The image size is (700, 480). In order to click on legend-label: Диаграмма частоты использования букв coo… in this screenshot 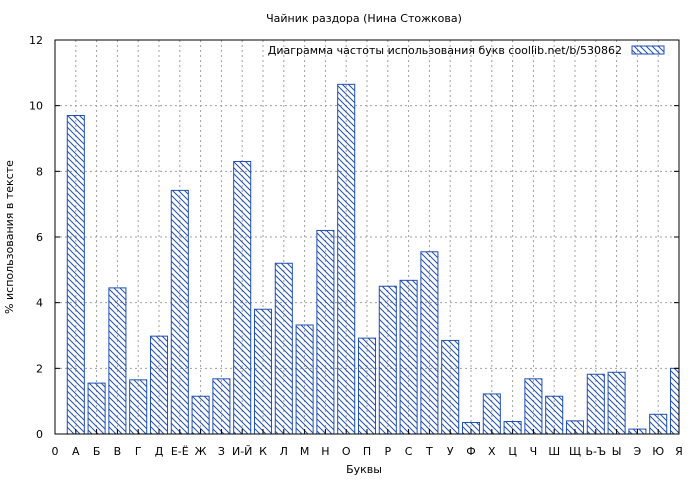, I will do `click(445, 50)`.